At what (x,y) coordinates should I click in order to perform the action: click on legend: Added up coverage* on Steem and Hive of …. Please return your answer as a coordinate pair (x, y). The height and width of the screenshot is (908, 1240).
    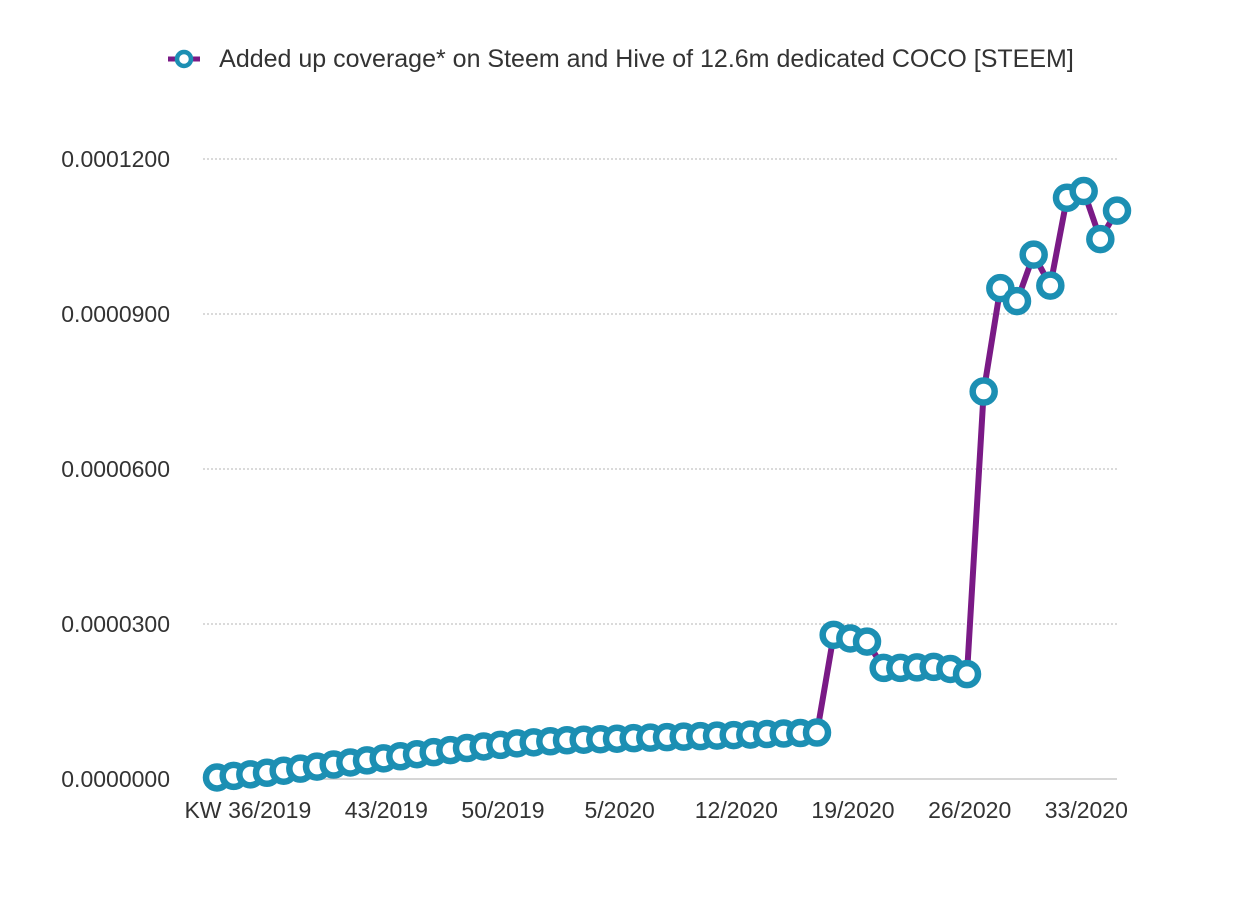
    Looking at the image, I should click on (620, 59).